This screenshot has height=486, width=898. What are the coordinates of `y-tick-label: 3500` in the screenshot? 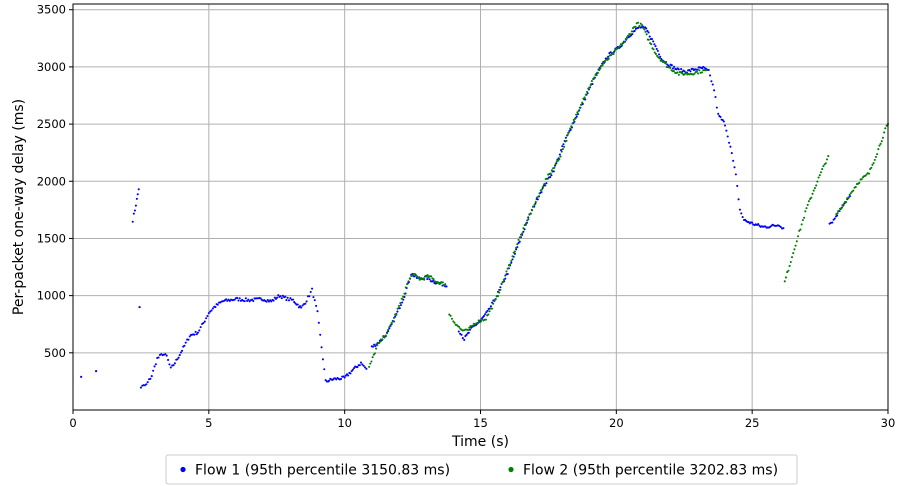 It's located at (51, 10).